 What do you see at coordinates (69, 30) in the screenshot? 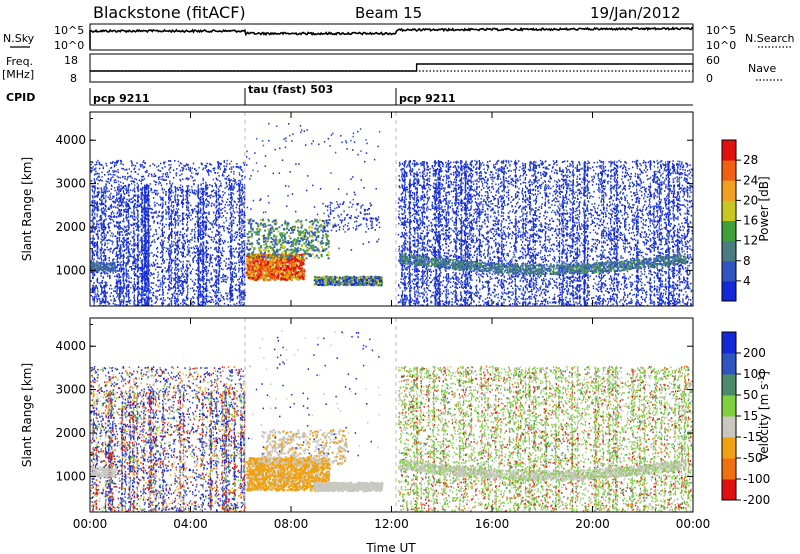
I see `noise-left-tick-top: 10^5` at bounding box center [69, 30].